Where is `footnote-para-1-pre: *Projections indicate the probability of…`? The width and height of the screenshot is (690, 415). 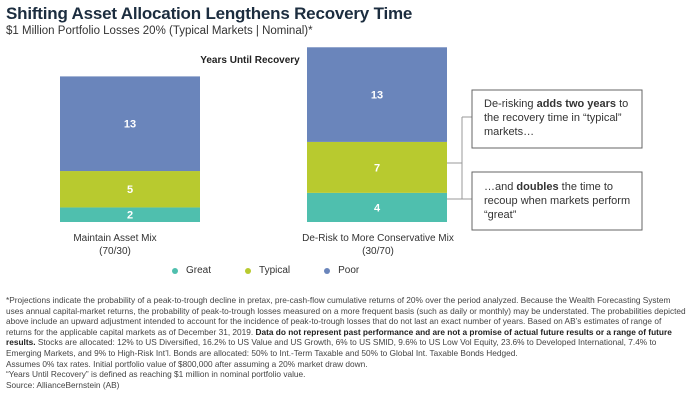
footnote-para-1-pre: *Projections indicate the probability of… is located at coordinates (346, 316).